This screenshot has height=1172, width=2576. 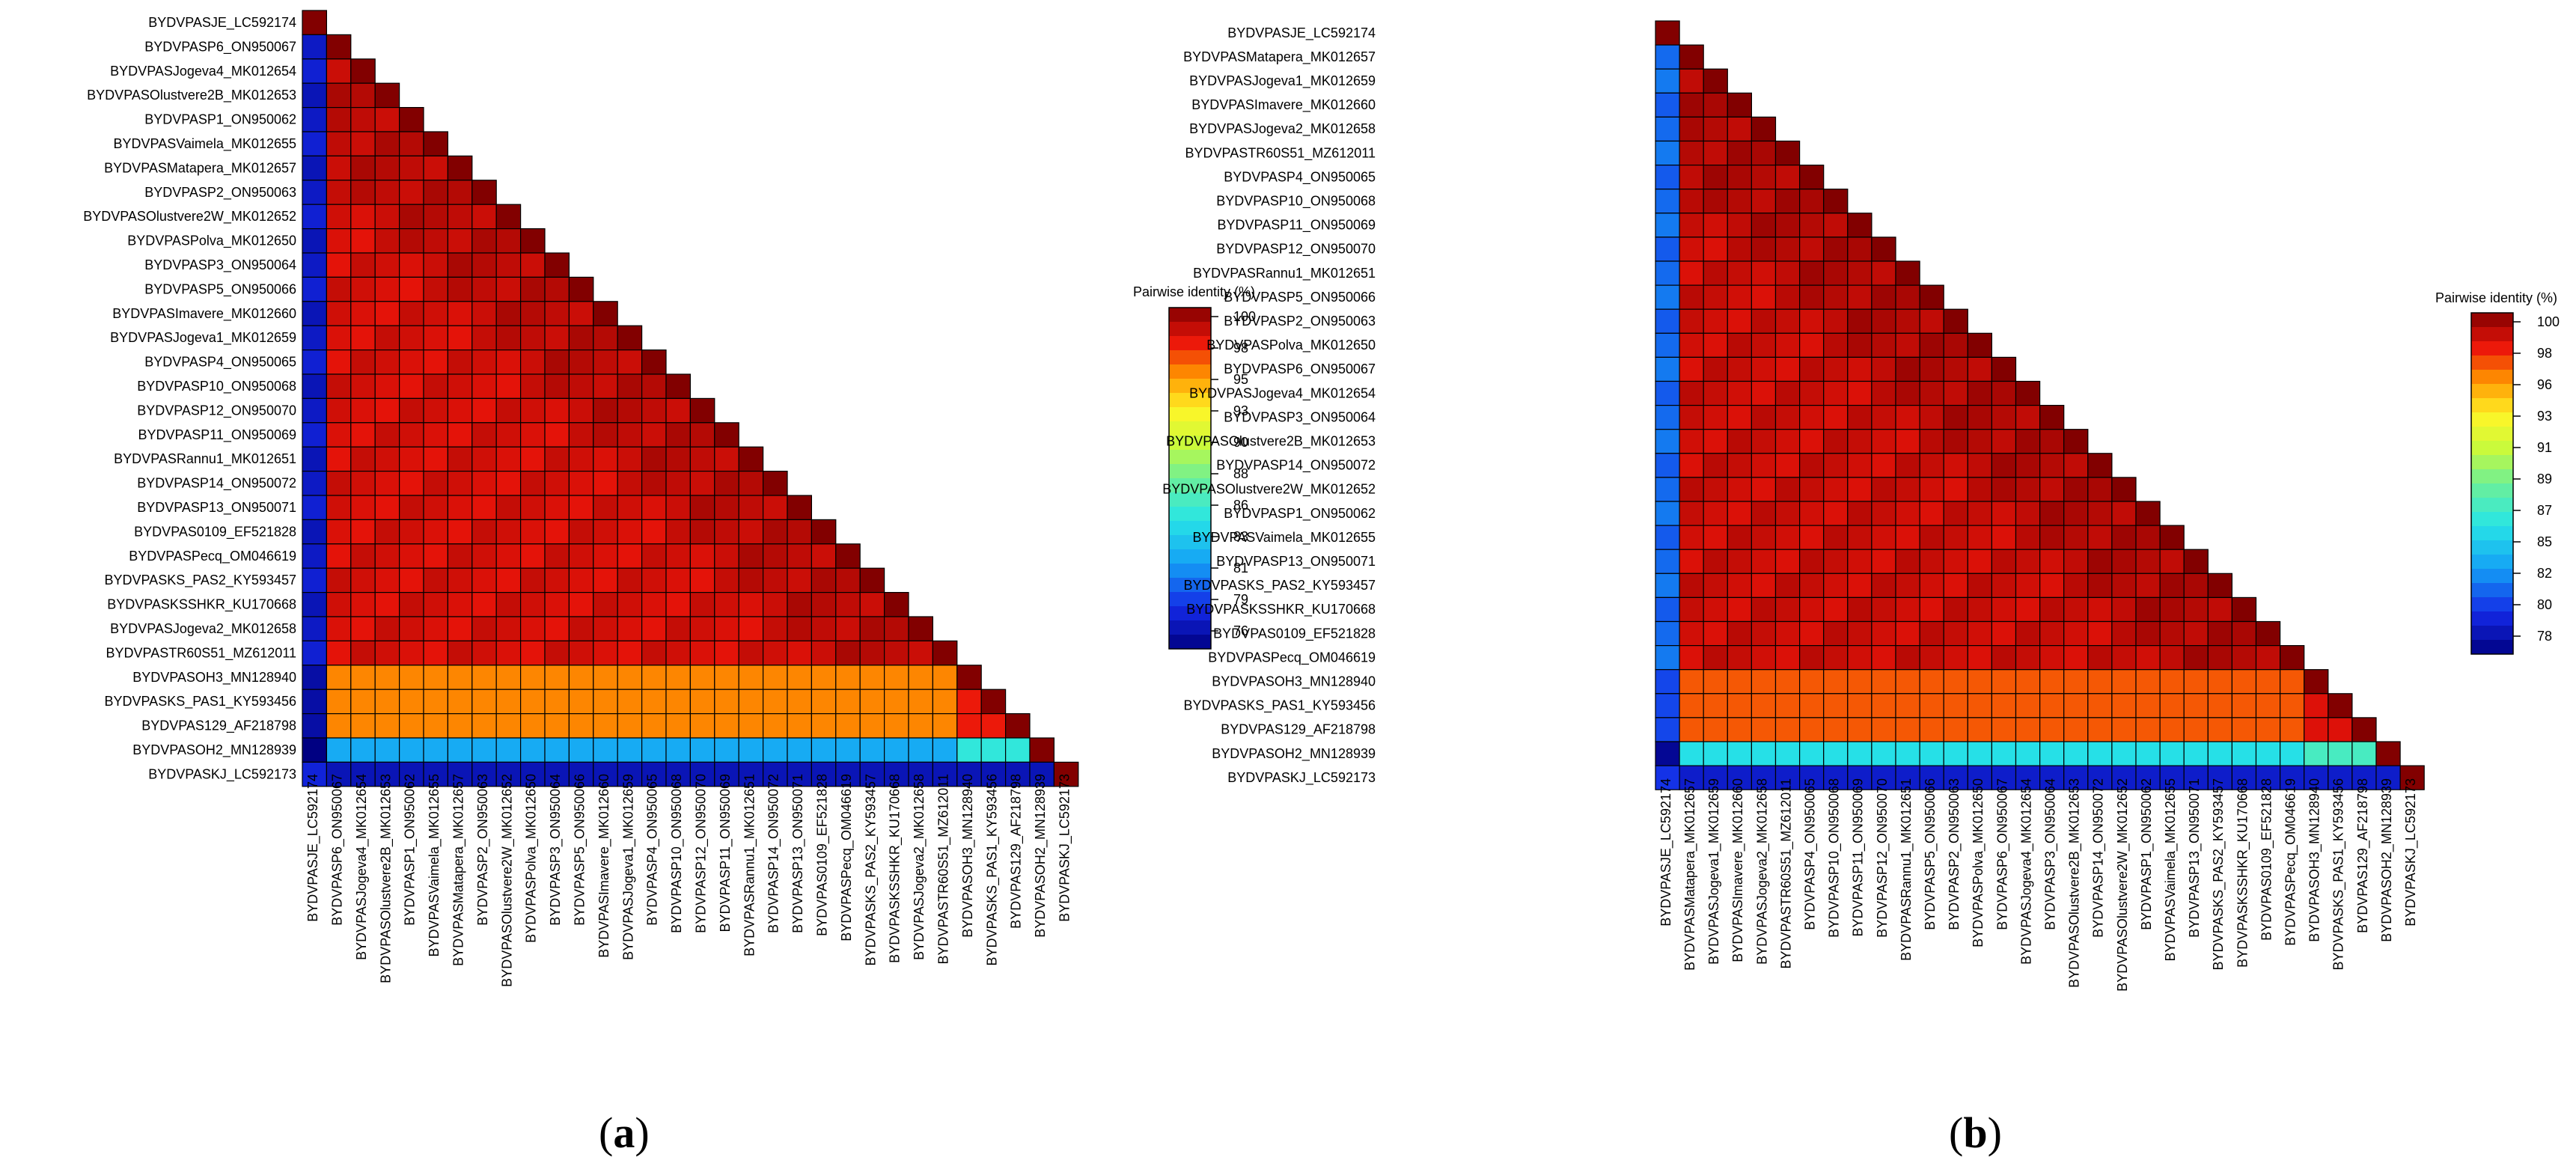 What do you see at coordinates (1292, 657) in the screenshot?
I see `row-label: BYDVPASPecq_OM046619` at bounding box center [1292, 657].